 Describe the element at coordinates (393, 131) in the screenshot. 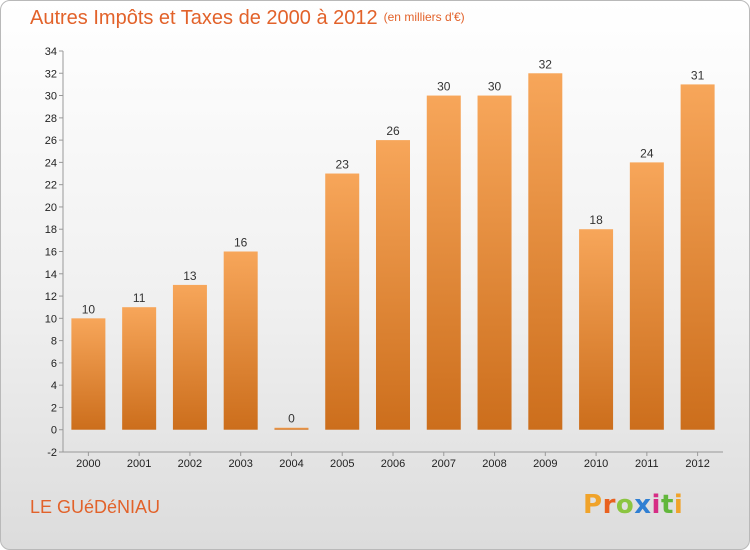

I see `value-label-2006: 26` at that location.